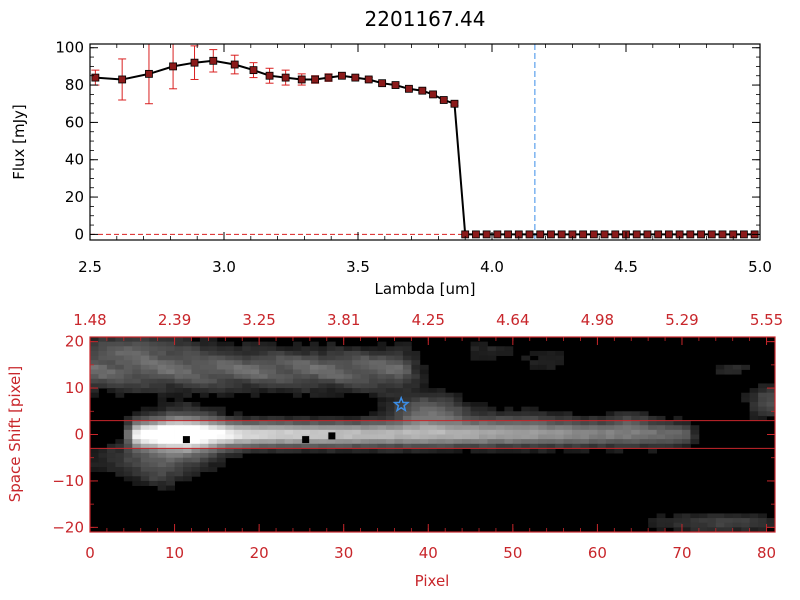 This screenshot has width=800, height=600. Describe the element at coordinates (626, 267) in the screenshot. I see `x-tick-label: 4.5` at that location.